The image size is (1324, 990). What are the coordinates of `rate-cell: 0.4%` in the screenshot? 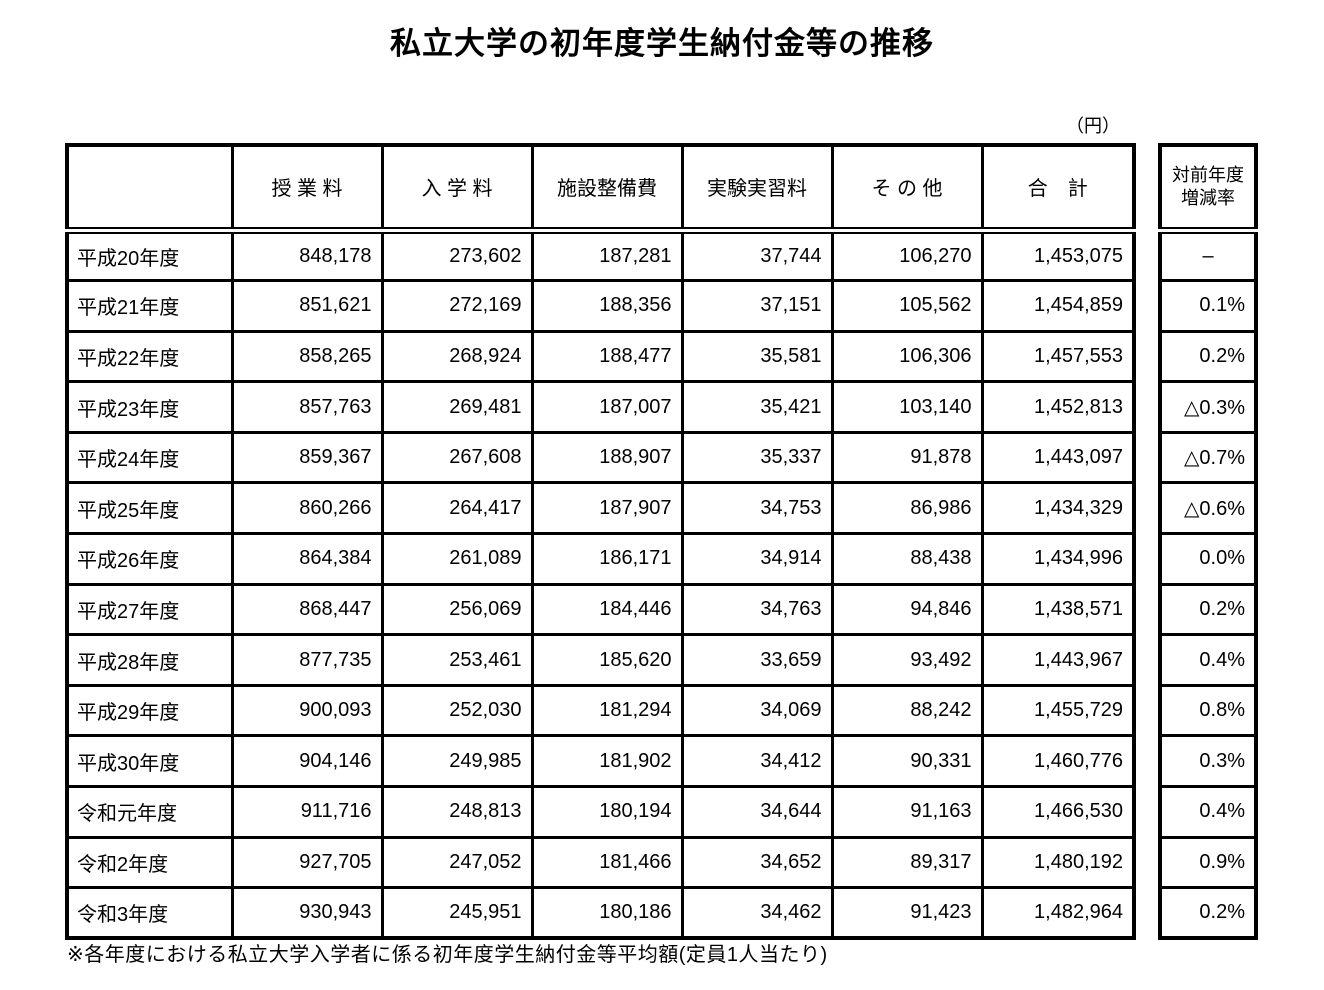 It's located at (1208, 660).